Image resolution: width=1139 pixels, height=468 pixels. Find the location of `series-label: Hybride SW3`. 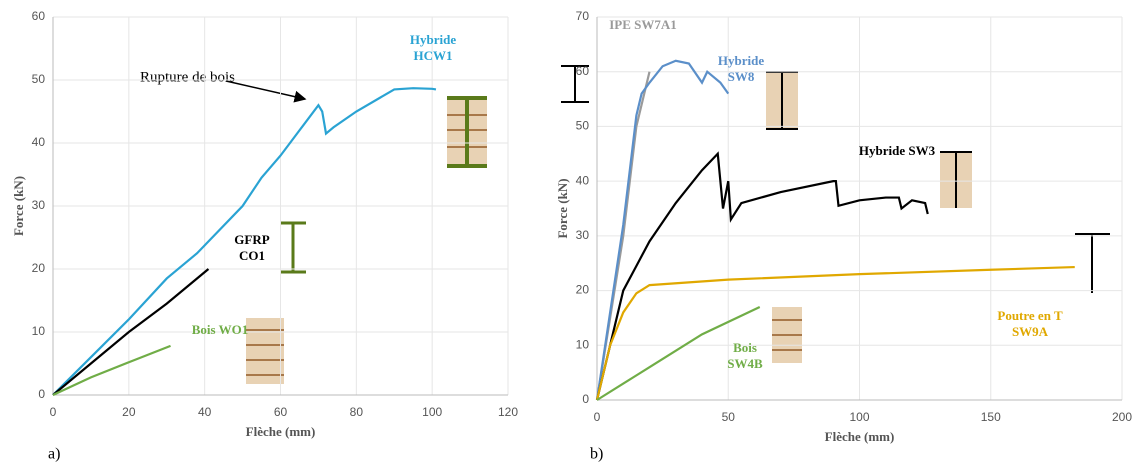

series-label: Hybride SW3 is located at coordinates (897, 150).